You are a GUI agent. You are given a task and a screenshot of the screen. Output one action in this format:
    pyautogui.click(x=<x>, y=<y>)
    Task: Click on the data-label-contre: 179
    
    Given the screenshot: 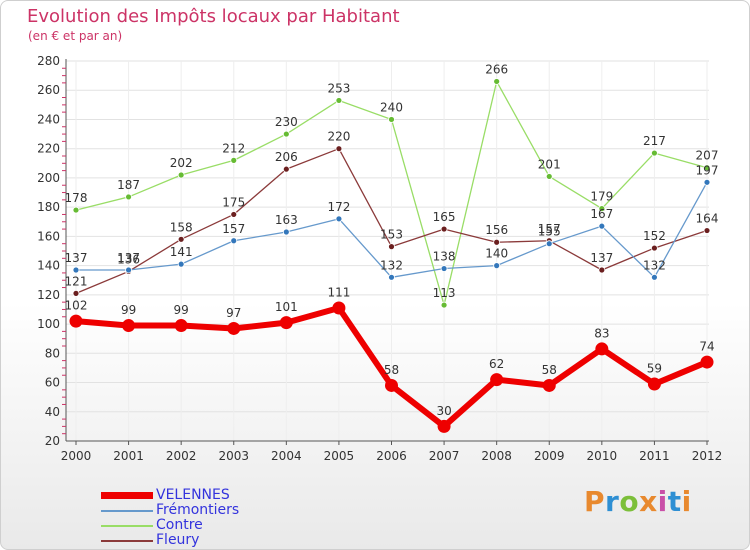 What is the action you would take?
    pyautogui.click(x=601, y=197)
    